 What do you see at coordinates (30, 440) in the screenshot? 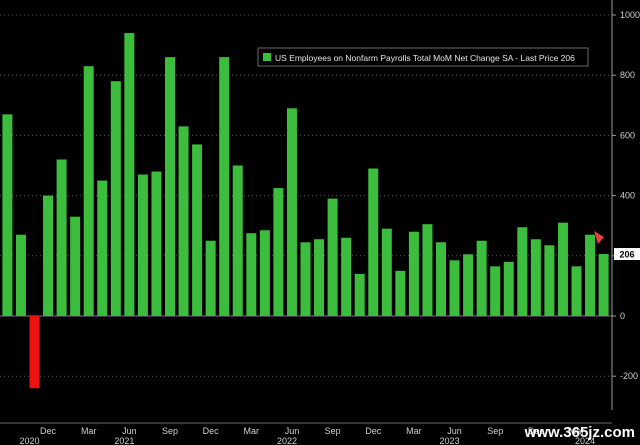
I see `x-year-label: 2020` at bounding box center [30, 440].